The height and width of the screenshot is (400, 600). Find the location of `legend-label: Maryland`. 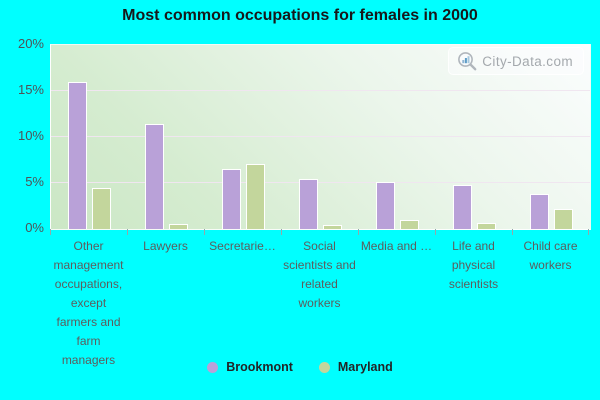

legend-label: Maryland is located at coordinates (365, 367).